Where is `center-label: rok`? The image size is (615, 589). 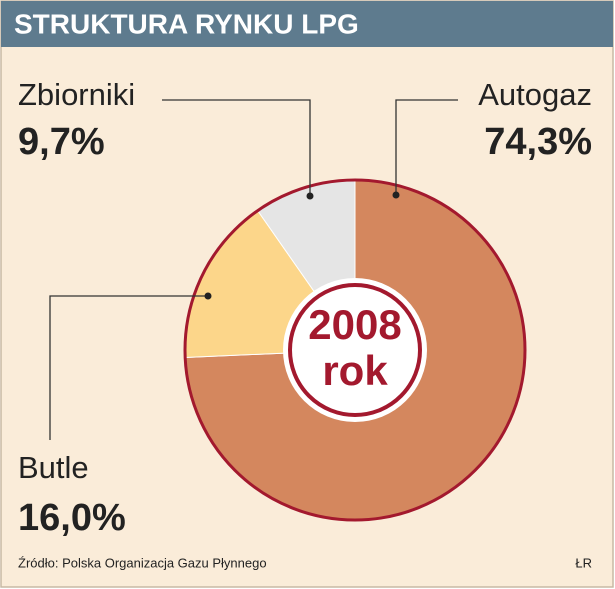 center-label: rok is located at coordinates (355, 370).